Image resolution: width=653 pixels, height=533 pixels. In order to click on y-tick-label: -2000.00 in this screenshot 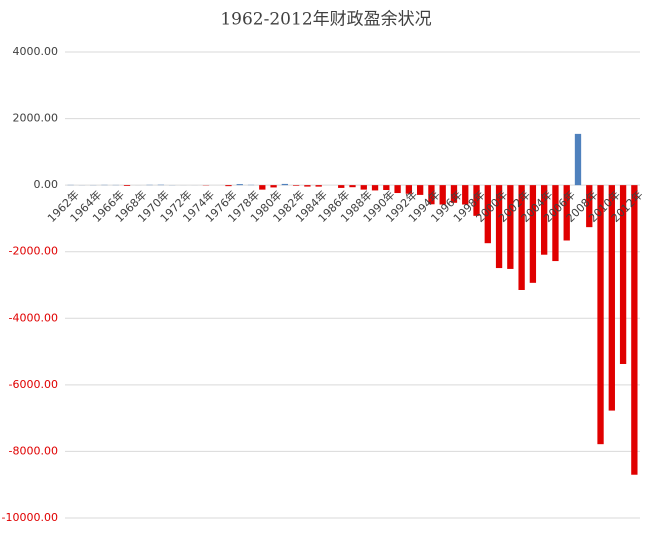, I will do `click(33, 251)`.